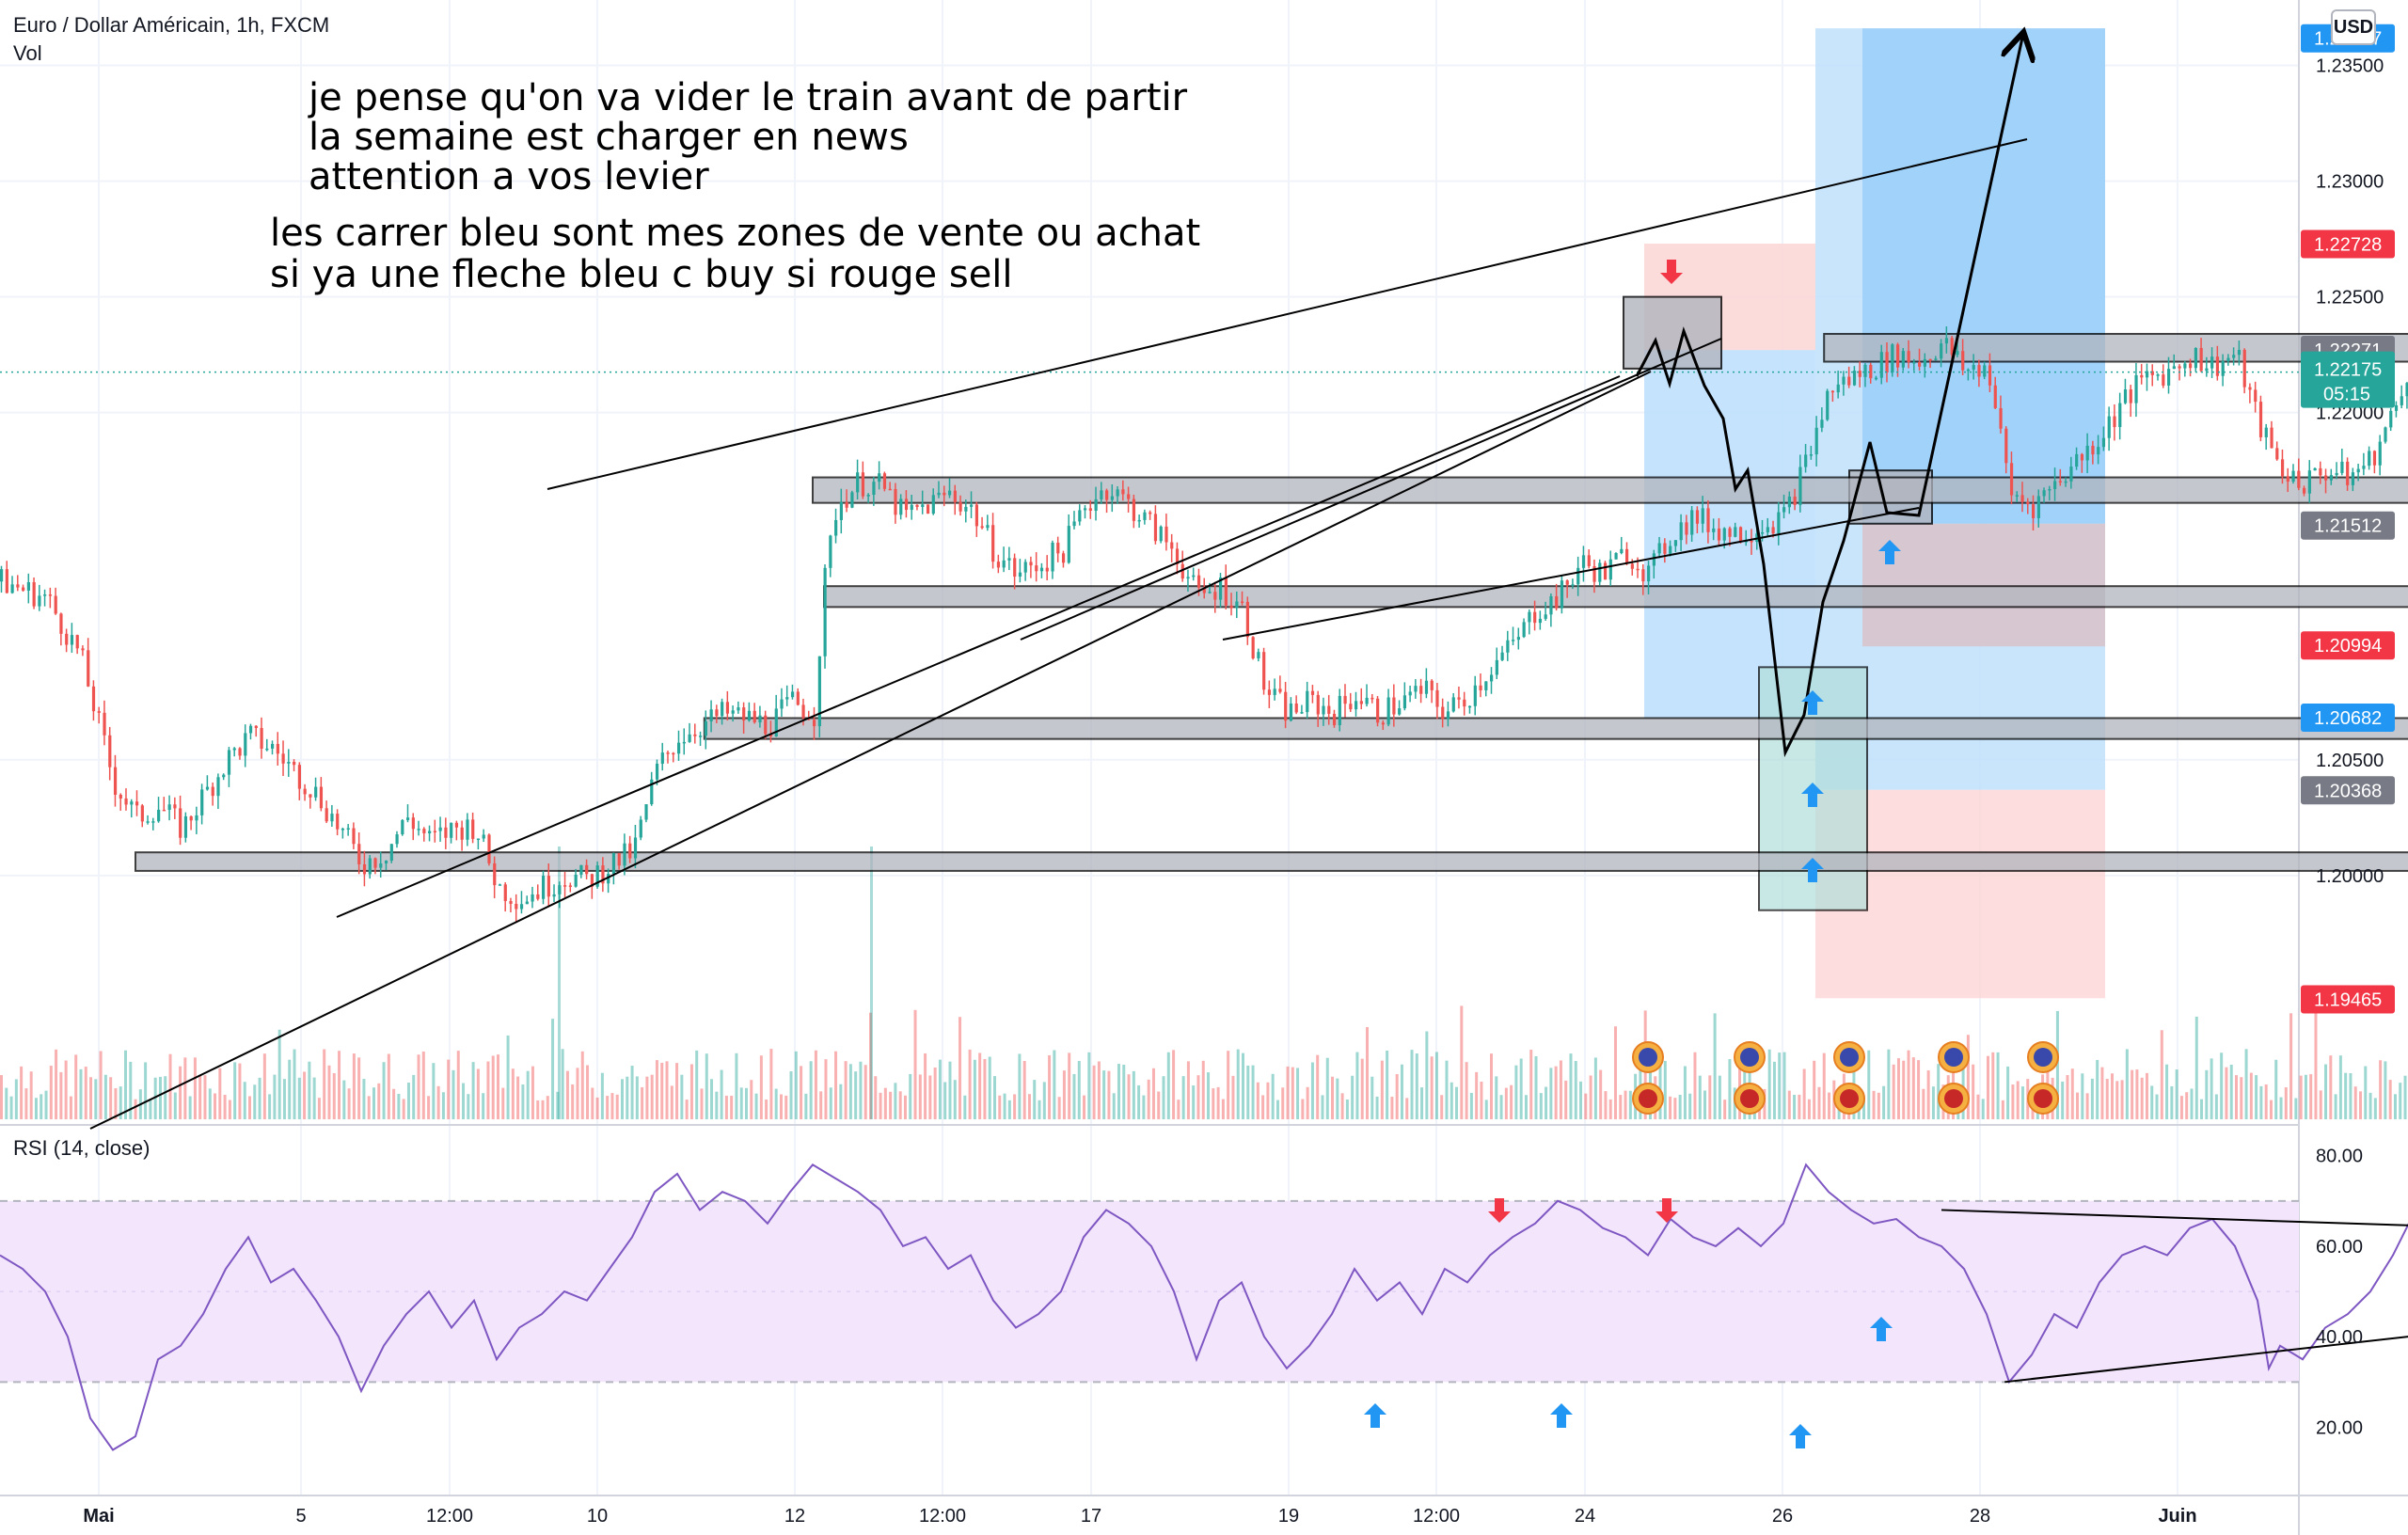 This screenshot has width=2408, height=1535. What do you see at coordinates (509, 176) in the screenshot?
I see `note-line-3: attention a vos levier` at bounding box center [509, 176].